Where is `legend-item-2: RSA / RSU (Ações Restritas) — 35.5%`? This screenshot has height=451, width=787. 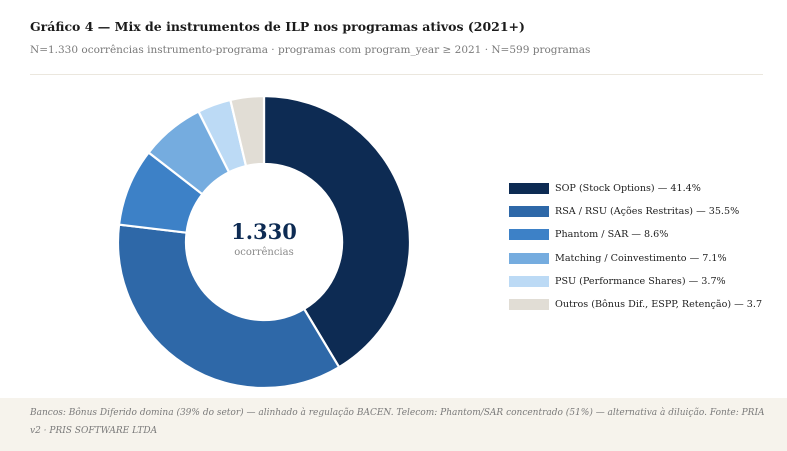
legend-item-2: RSA / RSU (Ações Restritas) — 35.5% is located at coordinates (635, 211).